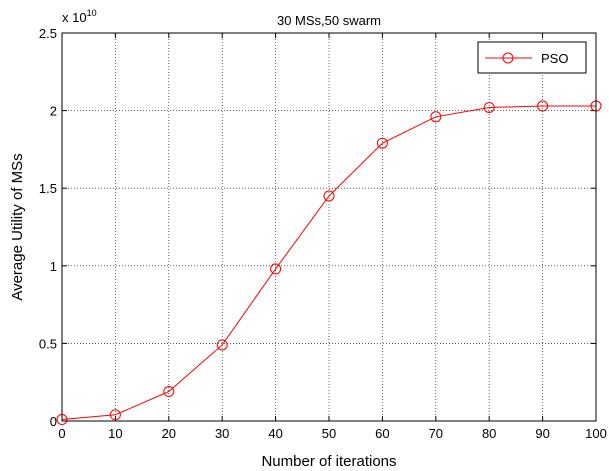  What do you see at coordinates (61, 433) in the screenshot?
I see `x-tick-label: 0` at bounding box center [61, 433].